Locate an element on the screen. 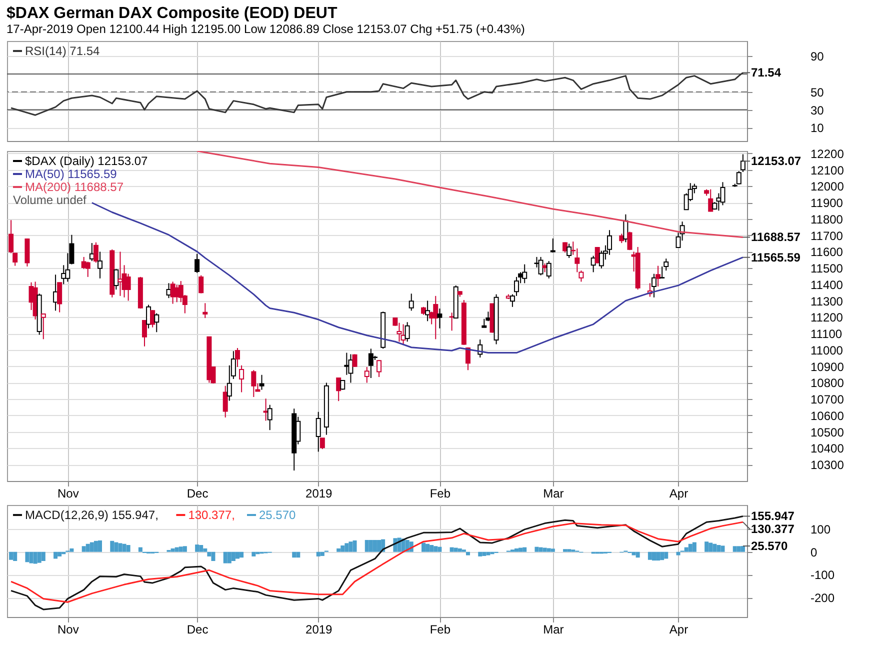  y-tick-label: -200 is located at coordinates (822, 598).